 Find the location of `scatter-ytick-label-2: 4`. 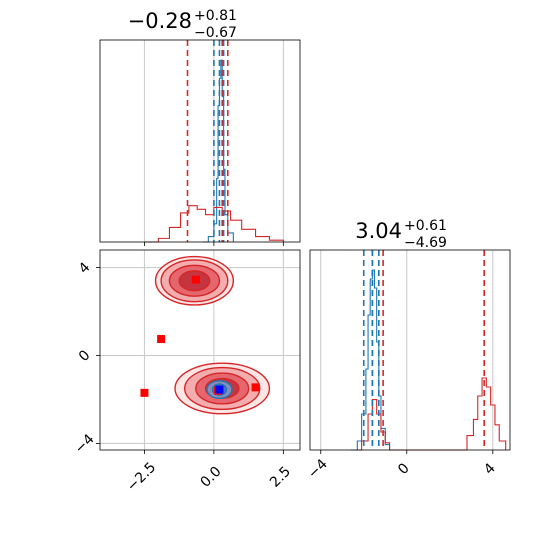

scatter-ytick-label-2: 4 is located at coordinates (85, 268).